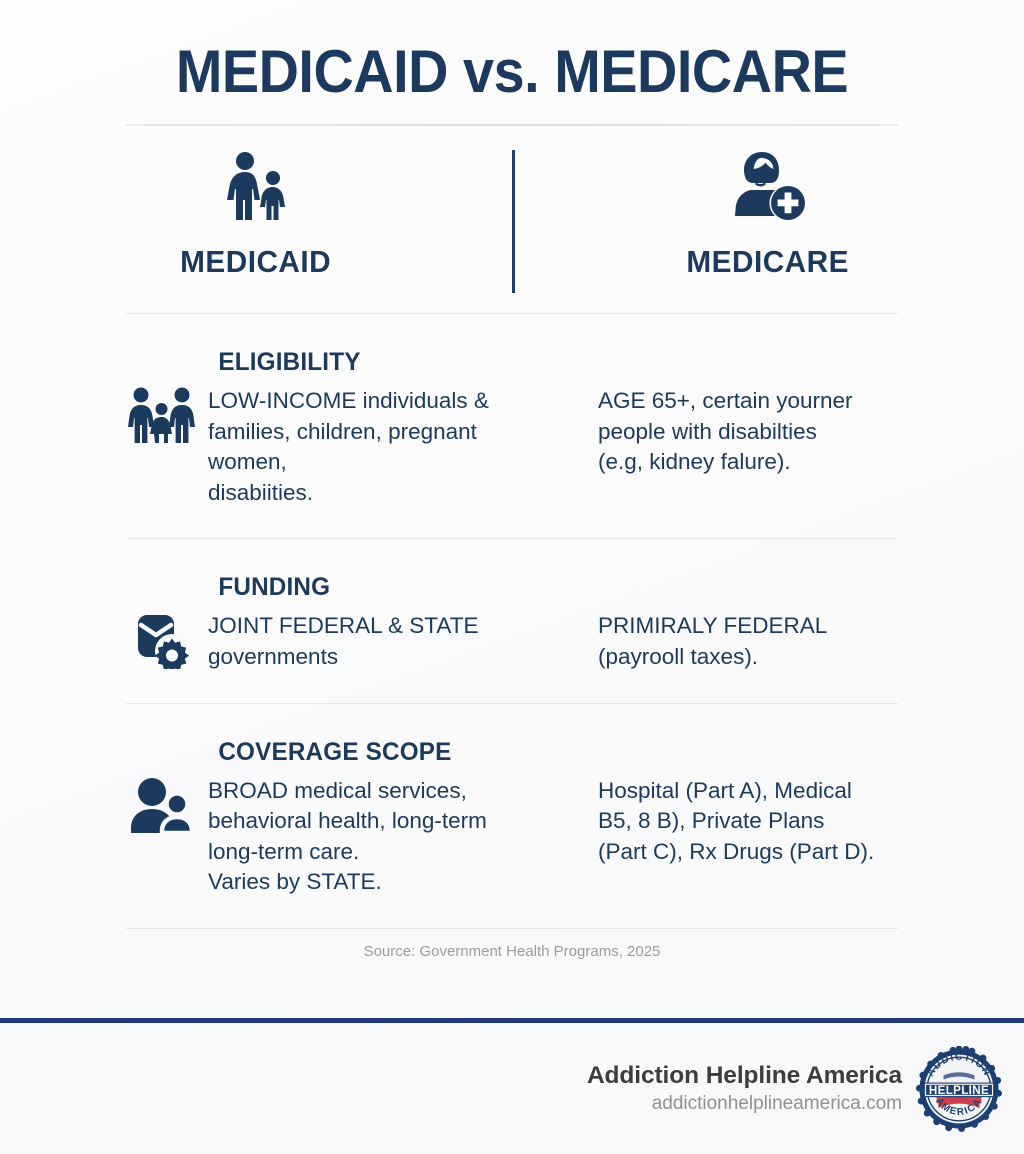 This screenshot has width=1024, height=1154. I want to click on title-block: MEDICAID vs. MEDICARE, so click(512, 63).